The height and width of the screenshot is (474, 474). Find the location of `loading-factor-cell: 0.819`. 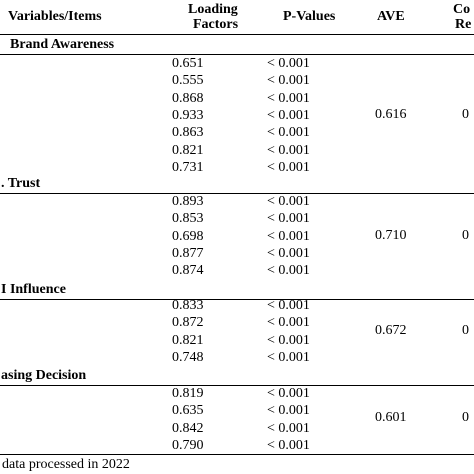

loading-factor-cell: 0.819 is located at coordinates (188, 393).